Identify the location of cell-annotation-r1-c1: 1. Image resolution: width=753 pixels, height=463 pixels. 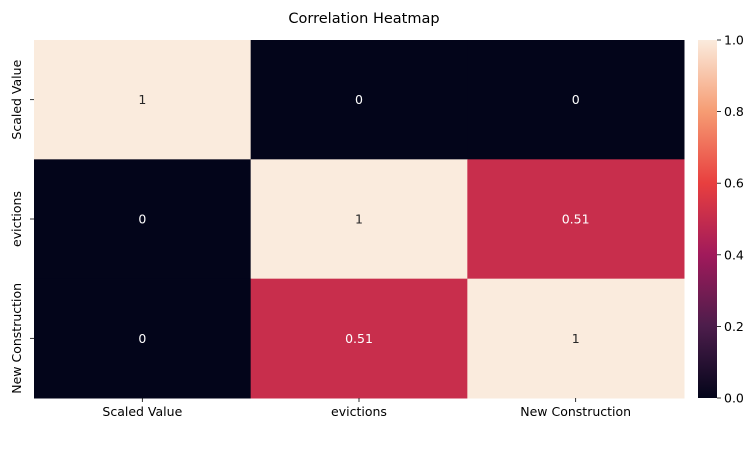
(359, 219).